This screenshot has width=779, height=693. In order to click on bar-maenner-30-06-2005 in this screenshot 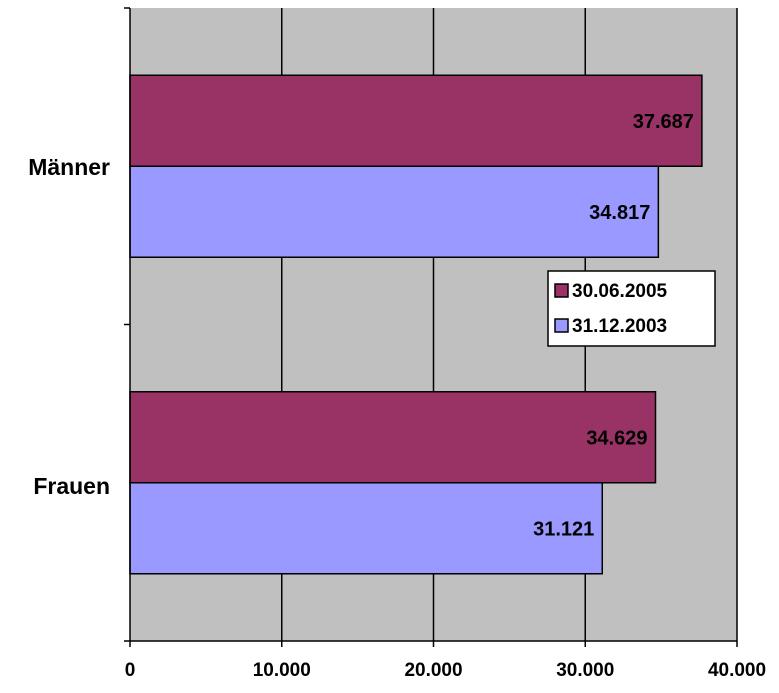, I will do `click(416, 120)`.